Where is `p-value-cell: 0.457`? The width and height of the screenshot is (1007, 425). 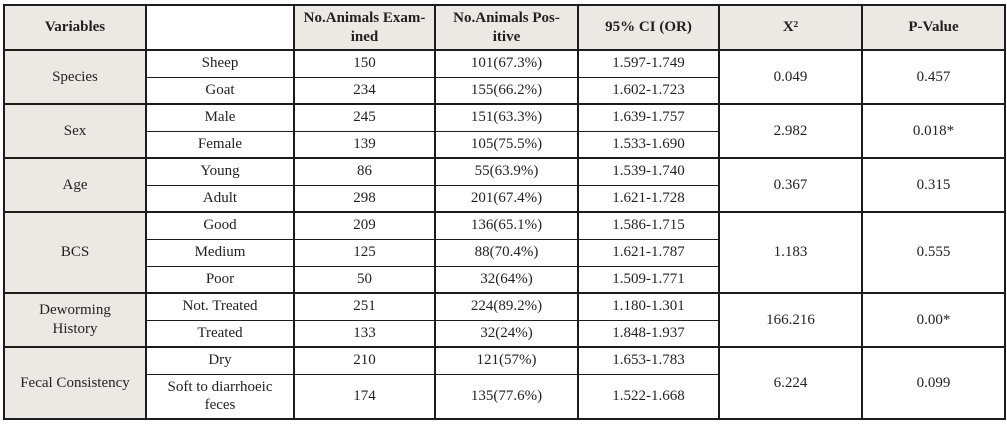 p-value-cell: 0.457 is located at coordinates (933, 77).